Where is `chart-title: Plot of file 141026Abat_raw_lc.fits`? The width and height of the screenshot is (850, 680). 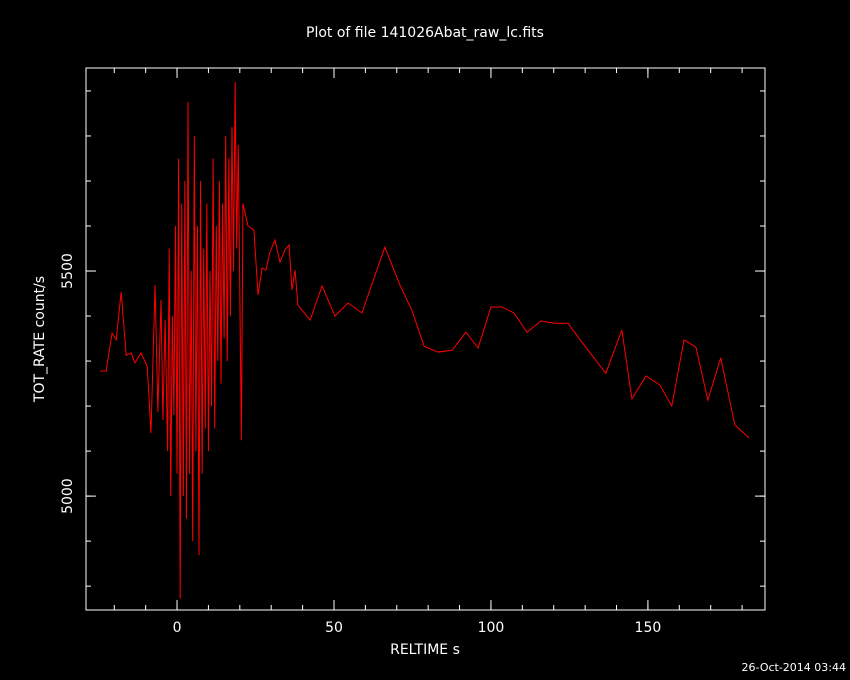
chart-title: Plot of file 141026Abat_raw_lc.fits is located at coordinates (425, 33).